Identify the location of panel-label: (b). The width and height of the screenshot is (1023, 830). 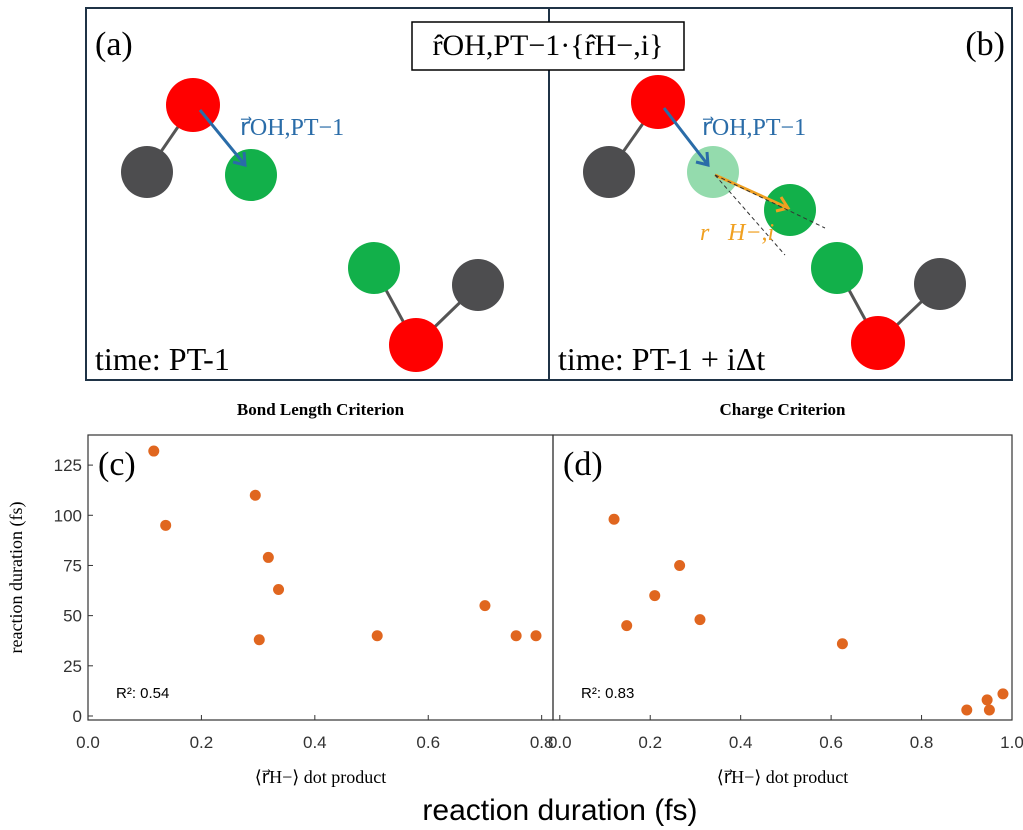
(985, 44).